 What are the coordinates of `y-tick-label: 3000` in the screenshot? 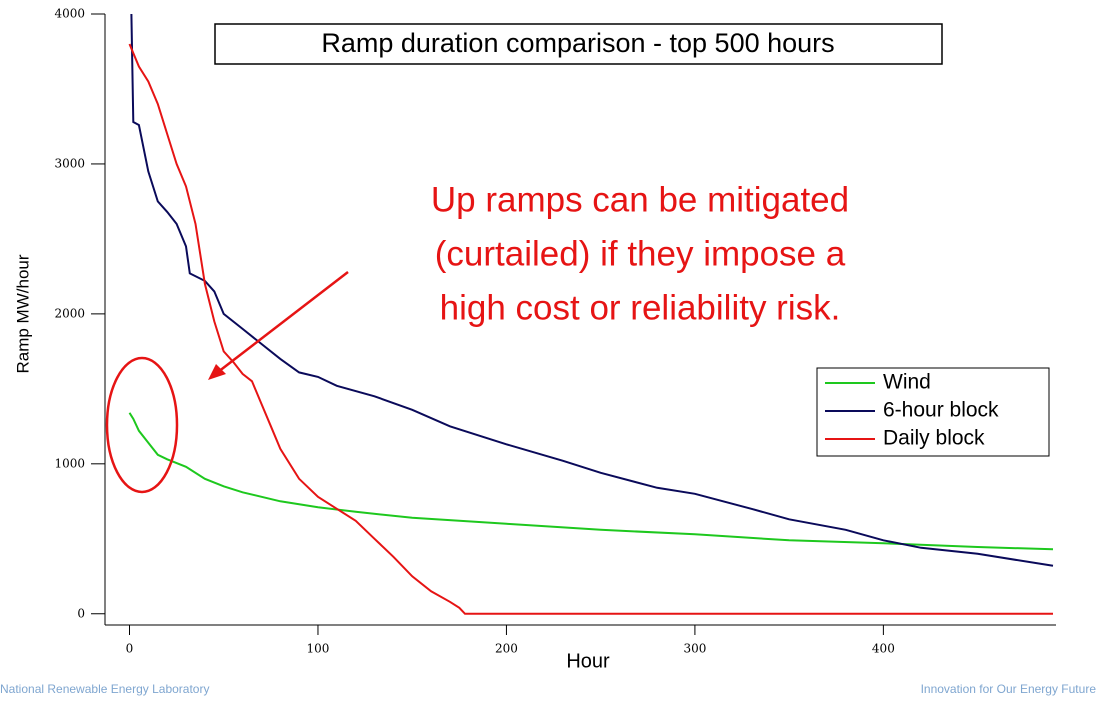 It's located at (69, 163).